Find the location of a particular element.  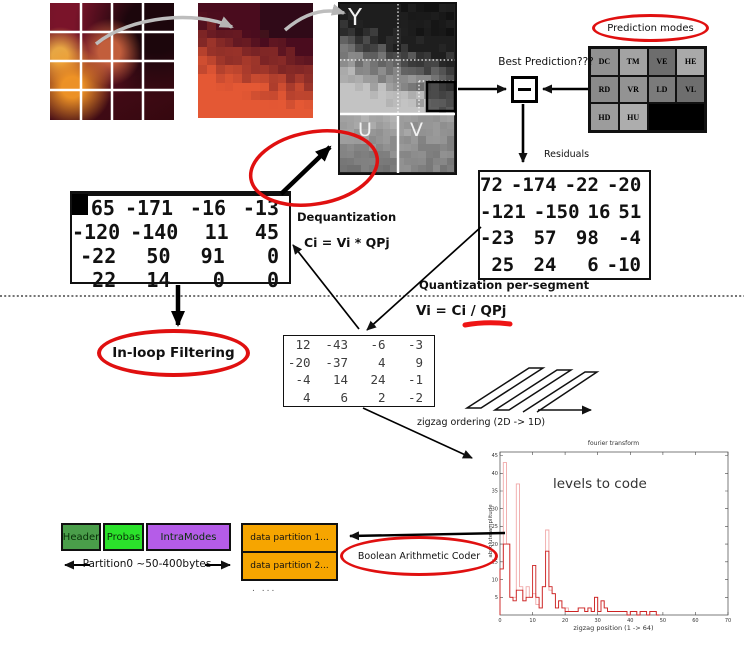

matrix-cell: 16 is located at coordinates (599, 211).